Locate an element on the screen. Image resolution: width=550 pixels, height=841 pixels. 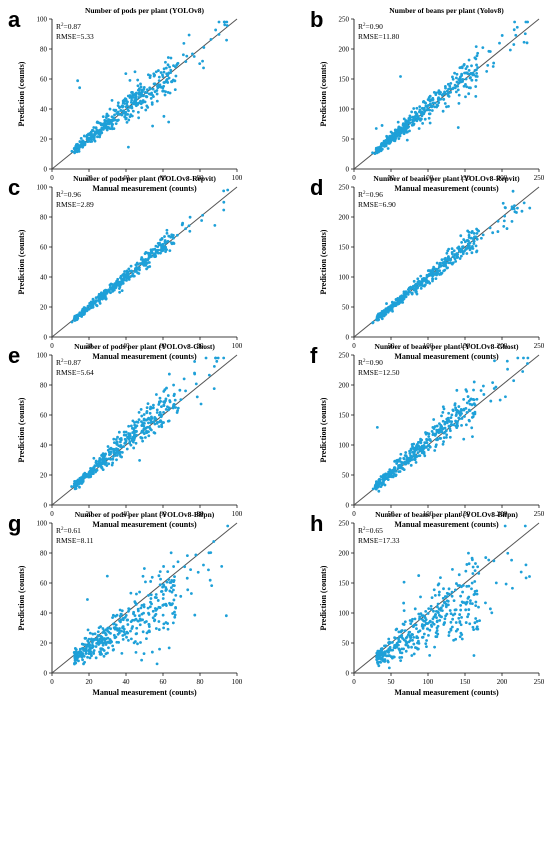
y-tick-label: 200 is located at coordinates (344, 554).